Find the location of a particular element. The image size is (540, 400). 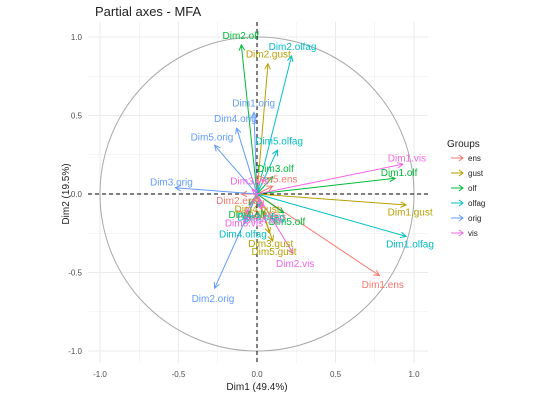

x-tick-label: -0.5 is located at coordinates (179, 374).